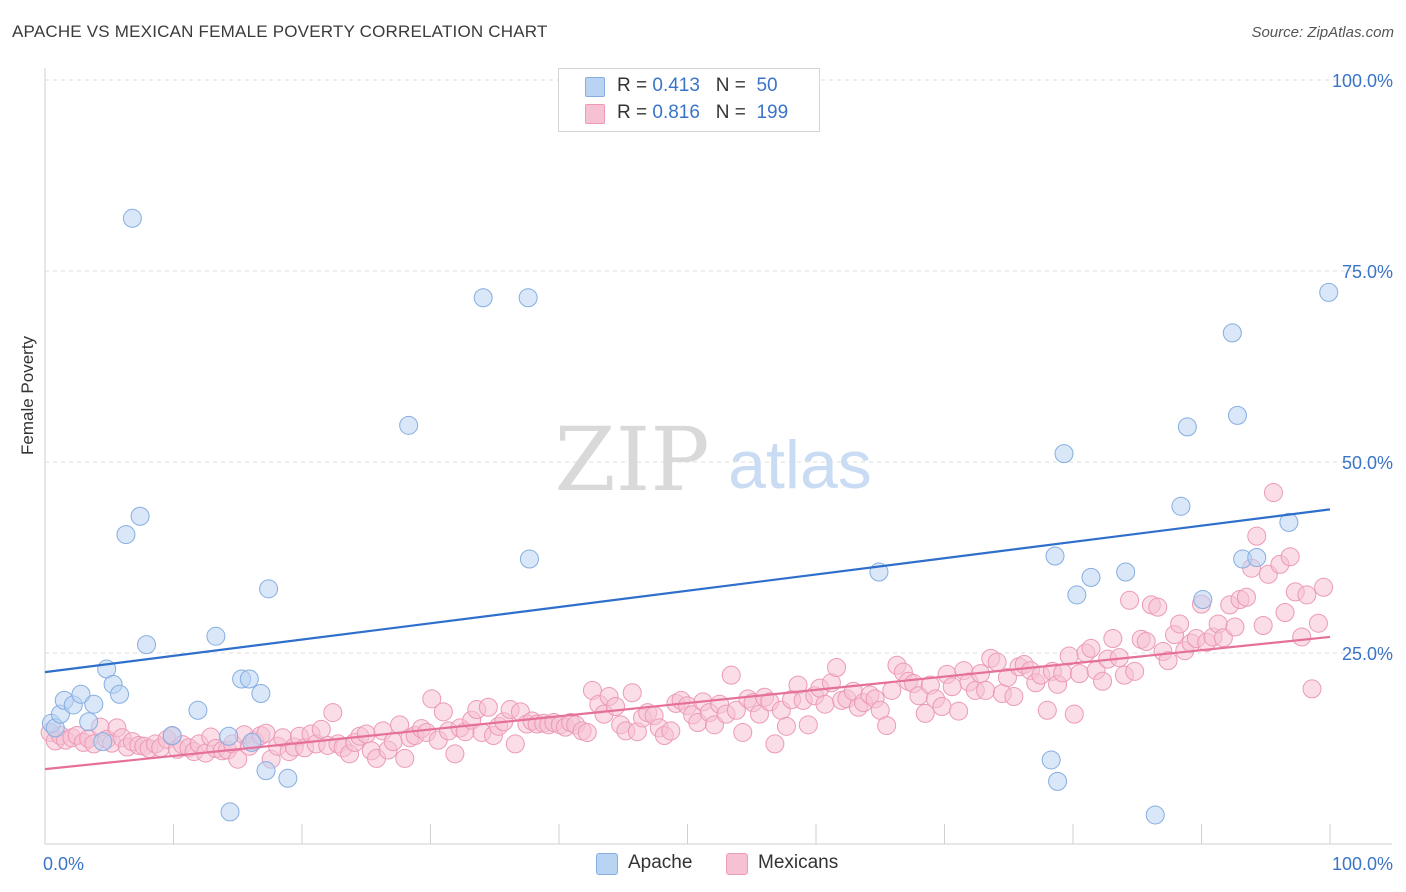 This screenshot has height=892, width=1406. Describe the element at coordinates (676, 85) in the screenshot. I see `legend-r-value: 0.413` at that location.